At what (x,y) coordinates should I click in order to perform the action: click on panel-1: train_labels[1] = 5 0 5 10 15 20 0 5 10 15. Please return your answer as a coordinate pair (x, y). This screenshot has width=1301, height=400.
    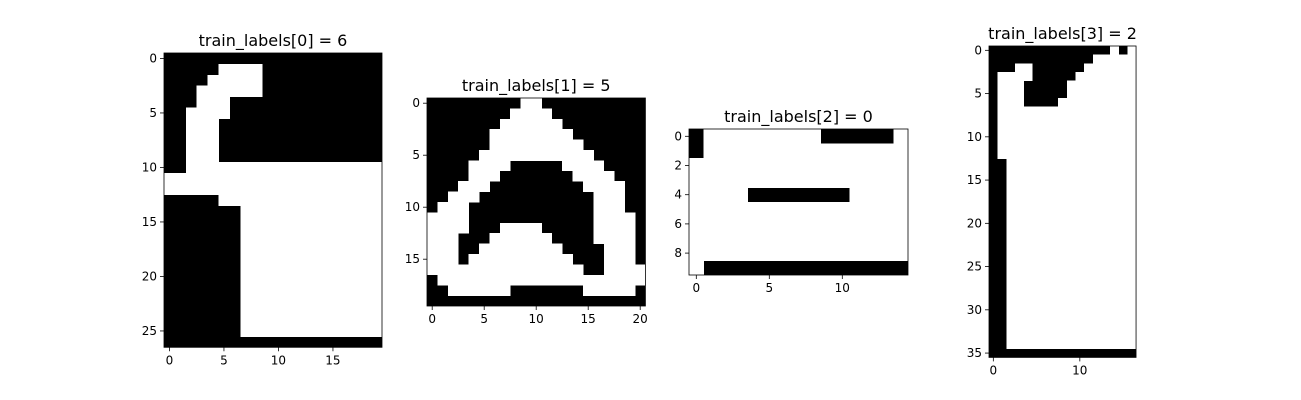
    Looking at the image, I should click on (526, 201).